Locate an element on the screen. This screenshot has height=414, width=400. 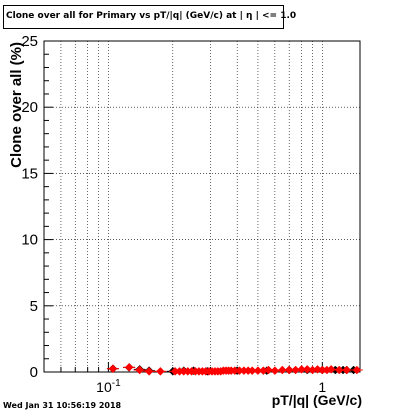
y-tick-label: 10 is located at coordinates (29, 240).